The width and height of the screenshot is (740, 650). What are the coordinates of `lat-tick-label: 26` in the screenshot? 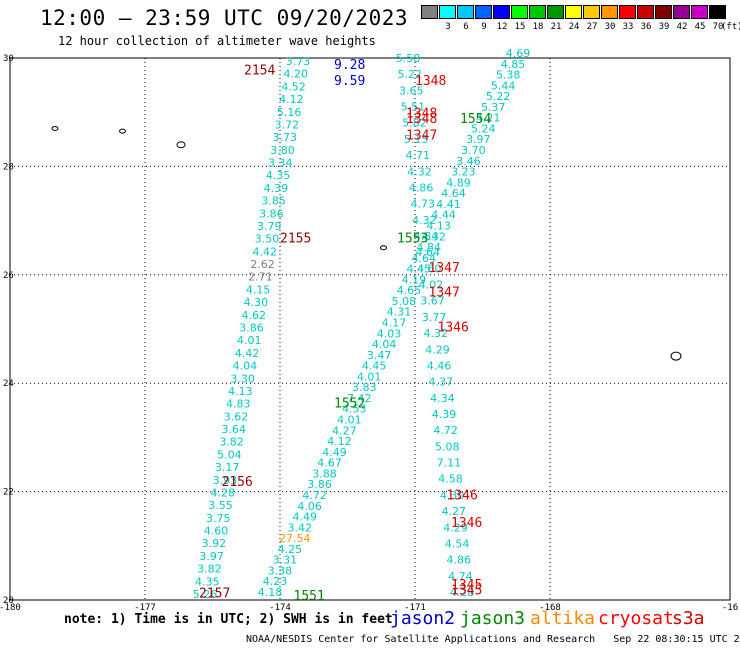 It's located at (8, 276).